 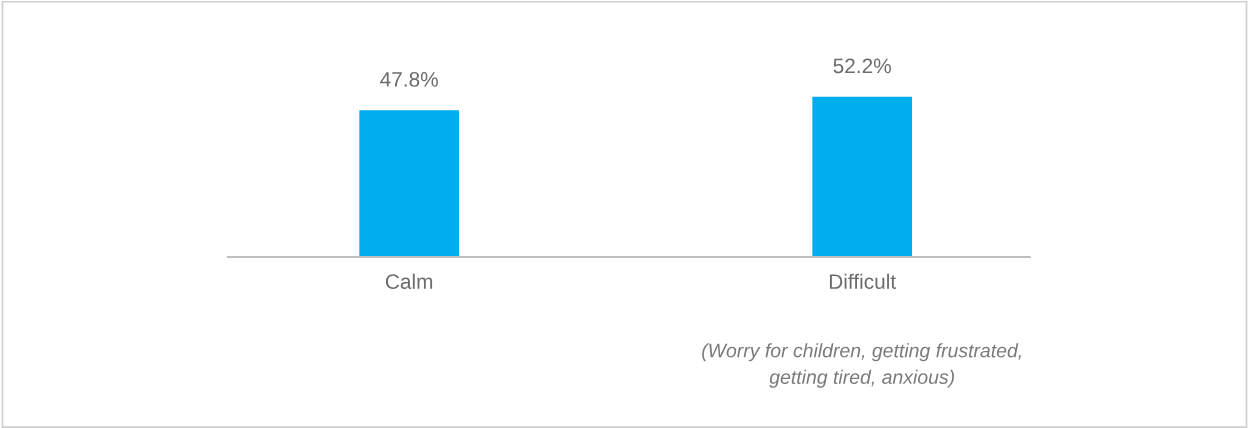 What do you see at coordinates (862, 66) in the screenshot?
I see `data-label: 52.2%` at bounding box center [862, 66].